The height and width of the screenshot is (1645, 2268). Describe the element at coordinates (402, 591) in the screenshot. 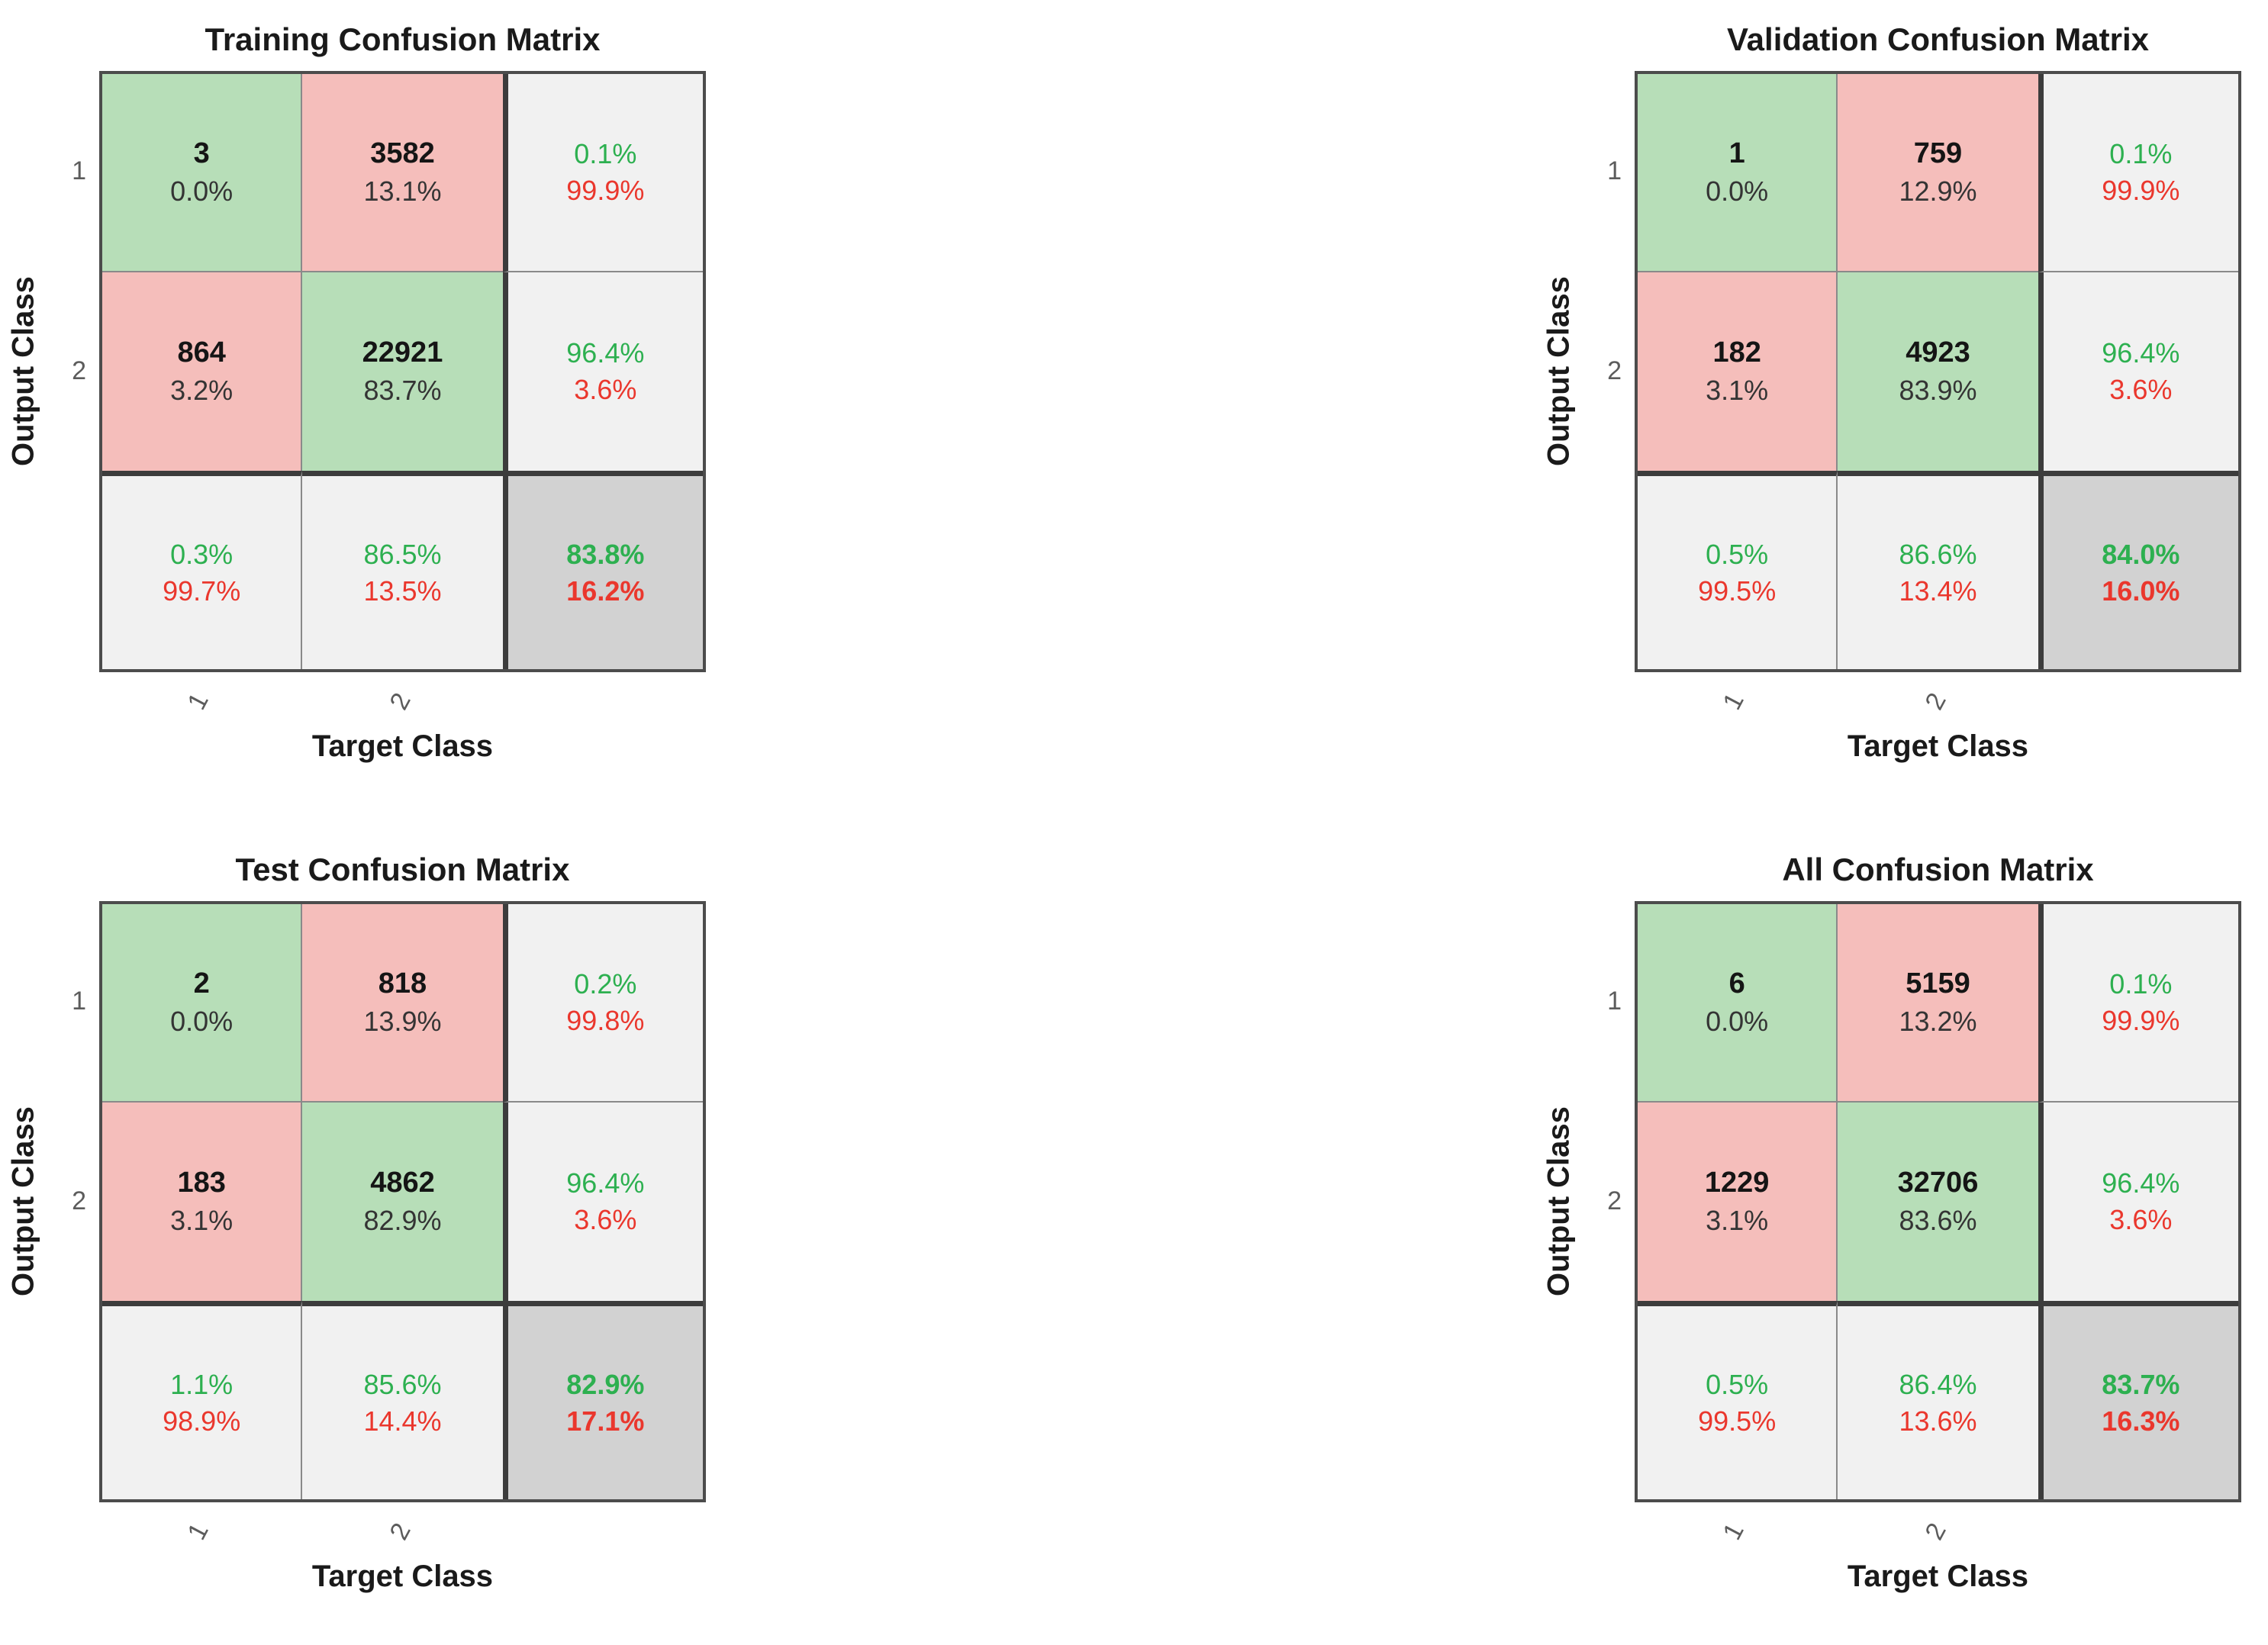

I see `cell-line2: 13.5%` at that location.